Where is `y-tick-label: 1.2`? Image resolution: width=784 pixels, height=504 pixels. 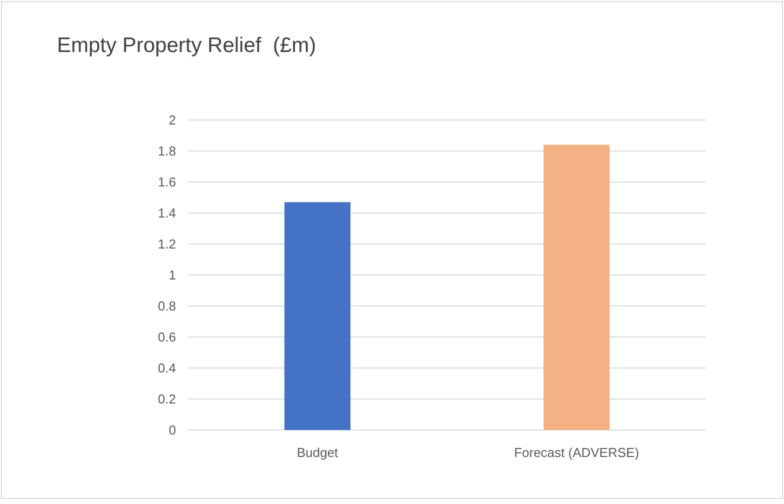 y-tick-label: 1.2 is located at coordinates (167, 244).